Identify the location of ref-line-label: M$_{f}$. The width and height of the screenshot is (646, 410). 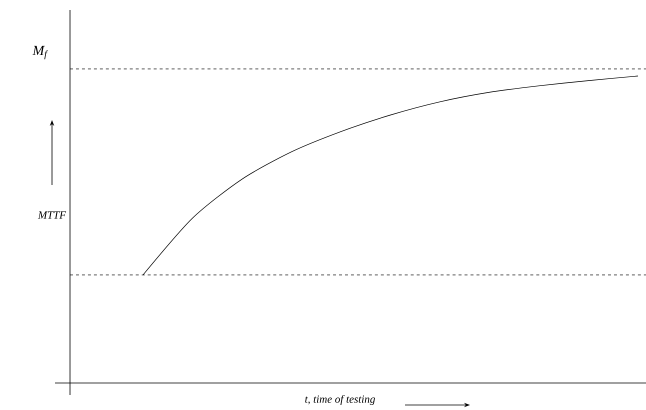
(40, 53).